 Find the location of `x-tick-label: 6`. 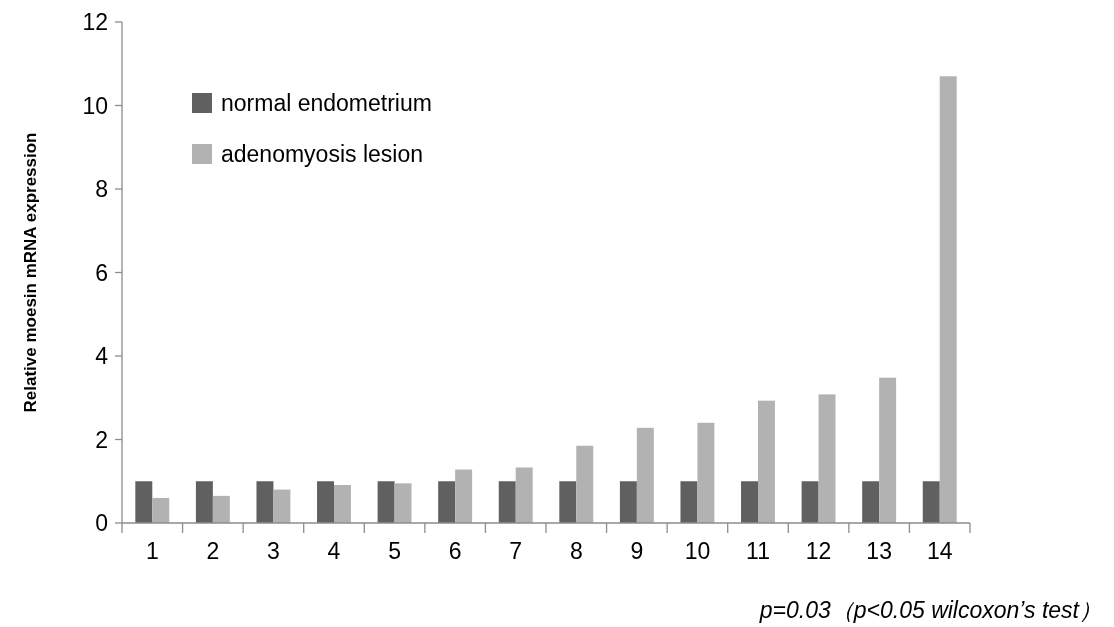

x-tick-label: 6 is located at coordinates (455, 551).